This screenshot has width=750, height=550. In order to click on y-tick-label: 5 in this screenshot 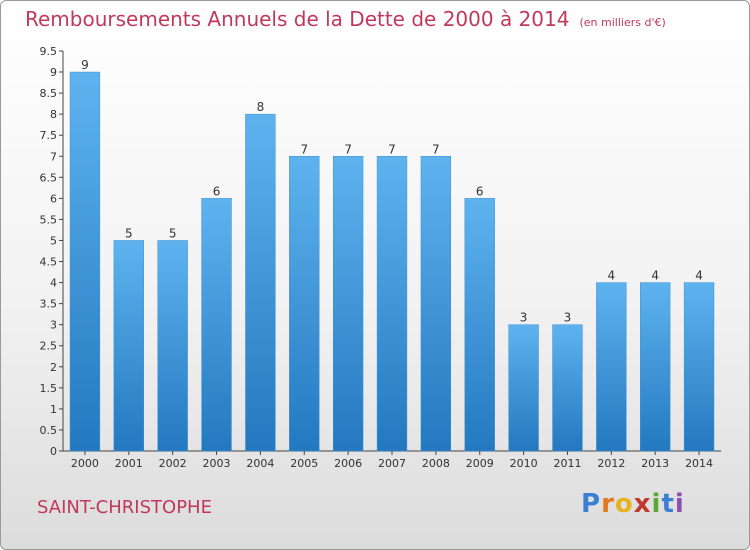, I will do `click(53, 240)`.